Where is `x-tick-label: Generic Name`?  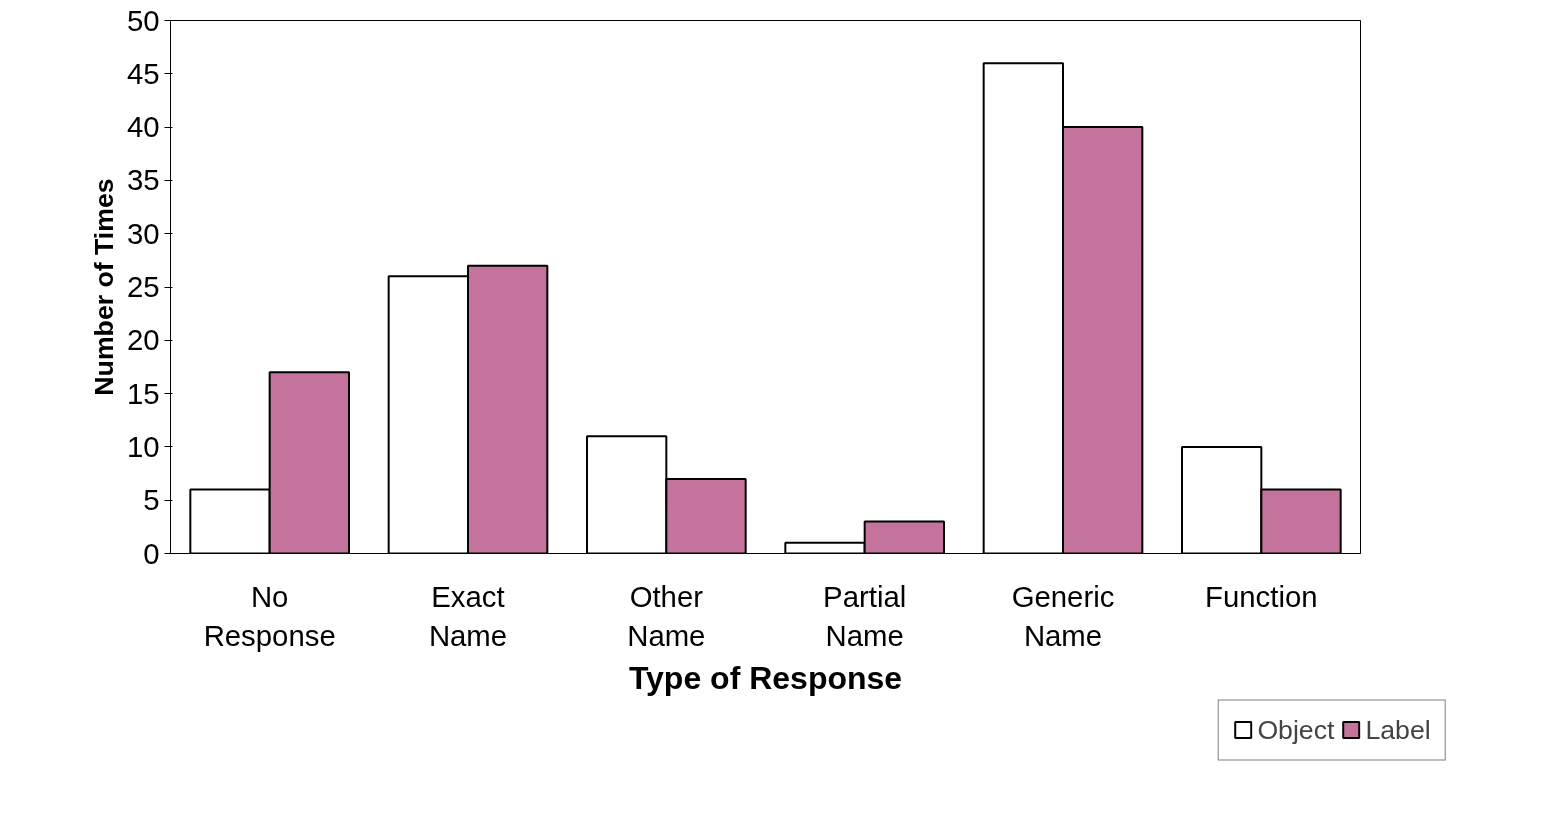 x-tick-label: Generic Name is located at coordinates (1063, 616).